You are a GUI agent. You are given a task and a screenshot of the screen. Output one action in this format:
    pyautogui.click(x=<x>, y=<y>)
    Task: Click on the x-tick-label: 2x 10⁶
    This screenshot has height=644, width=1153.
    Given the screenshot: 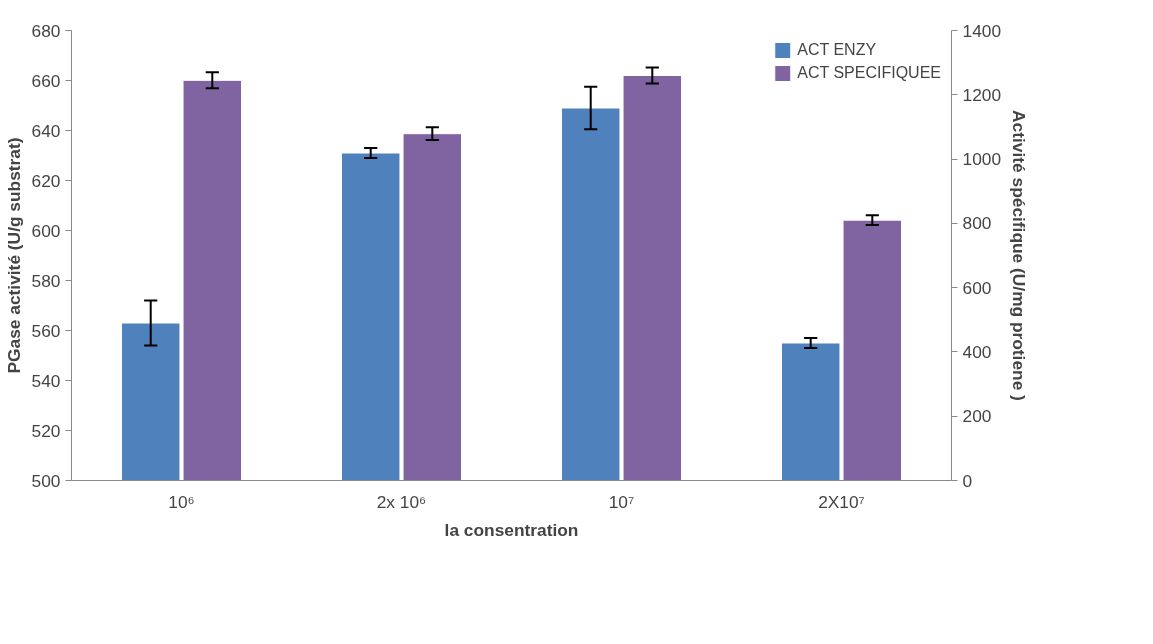 What is the action you would take?
    pyautogui.click(x=401, y=501)
    